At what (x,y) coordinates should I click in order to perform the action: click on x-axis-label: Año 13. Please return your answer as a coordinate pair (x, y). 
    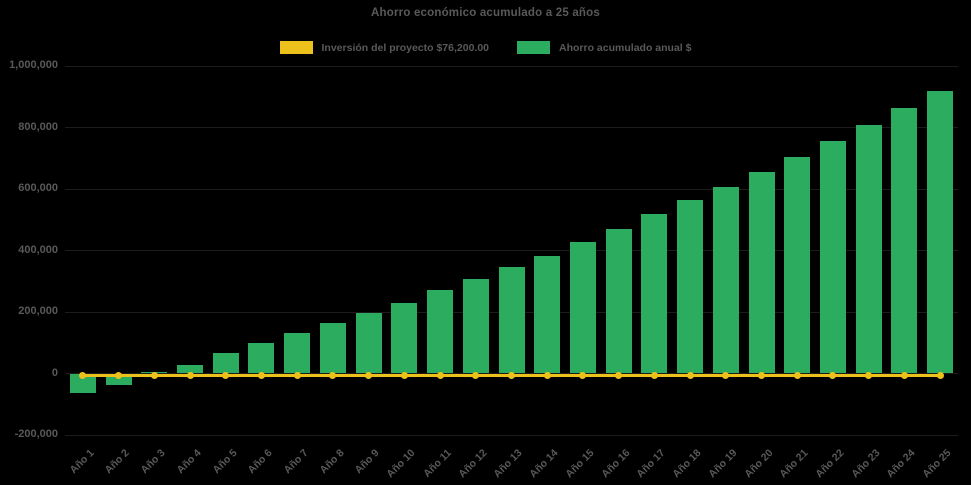
    Looking at the image, I should click on (508, 464).